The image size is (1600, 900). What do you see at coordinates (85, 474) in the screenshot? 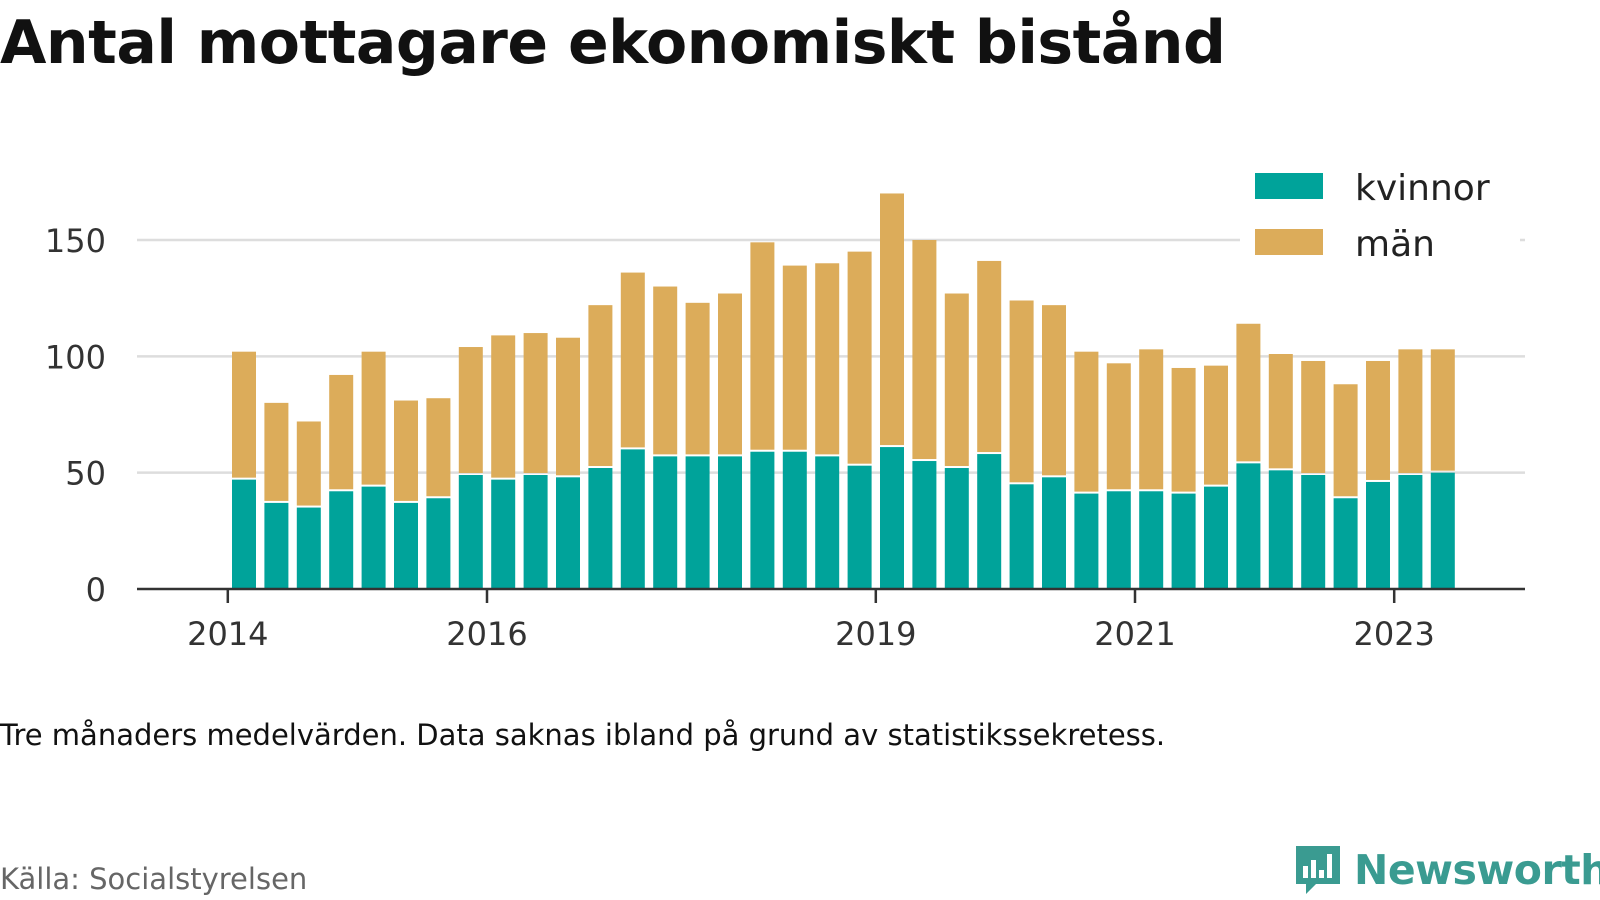
I see `y-tick-label: 50` at bounding box center [85, 474].